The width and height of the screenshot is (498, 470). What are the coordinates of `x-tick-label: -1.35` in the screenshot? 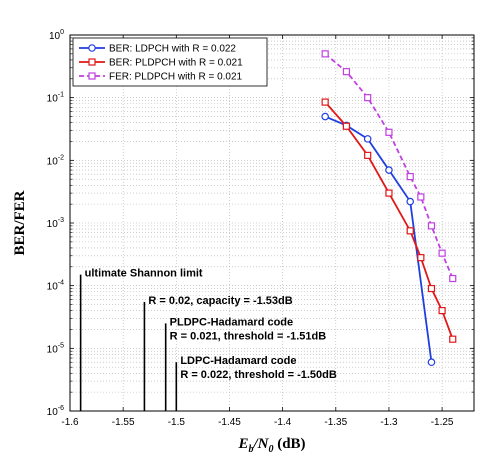 It's located at (335, 422).